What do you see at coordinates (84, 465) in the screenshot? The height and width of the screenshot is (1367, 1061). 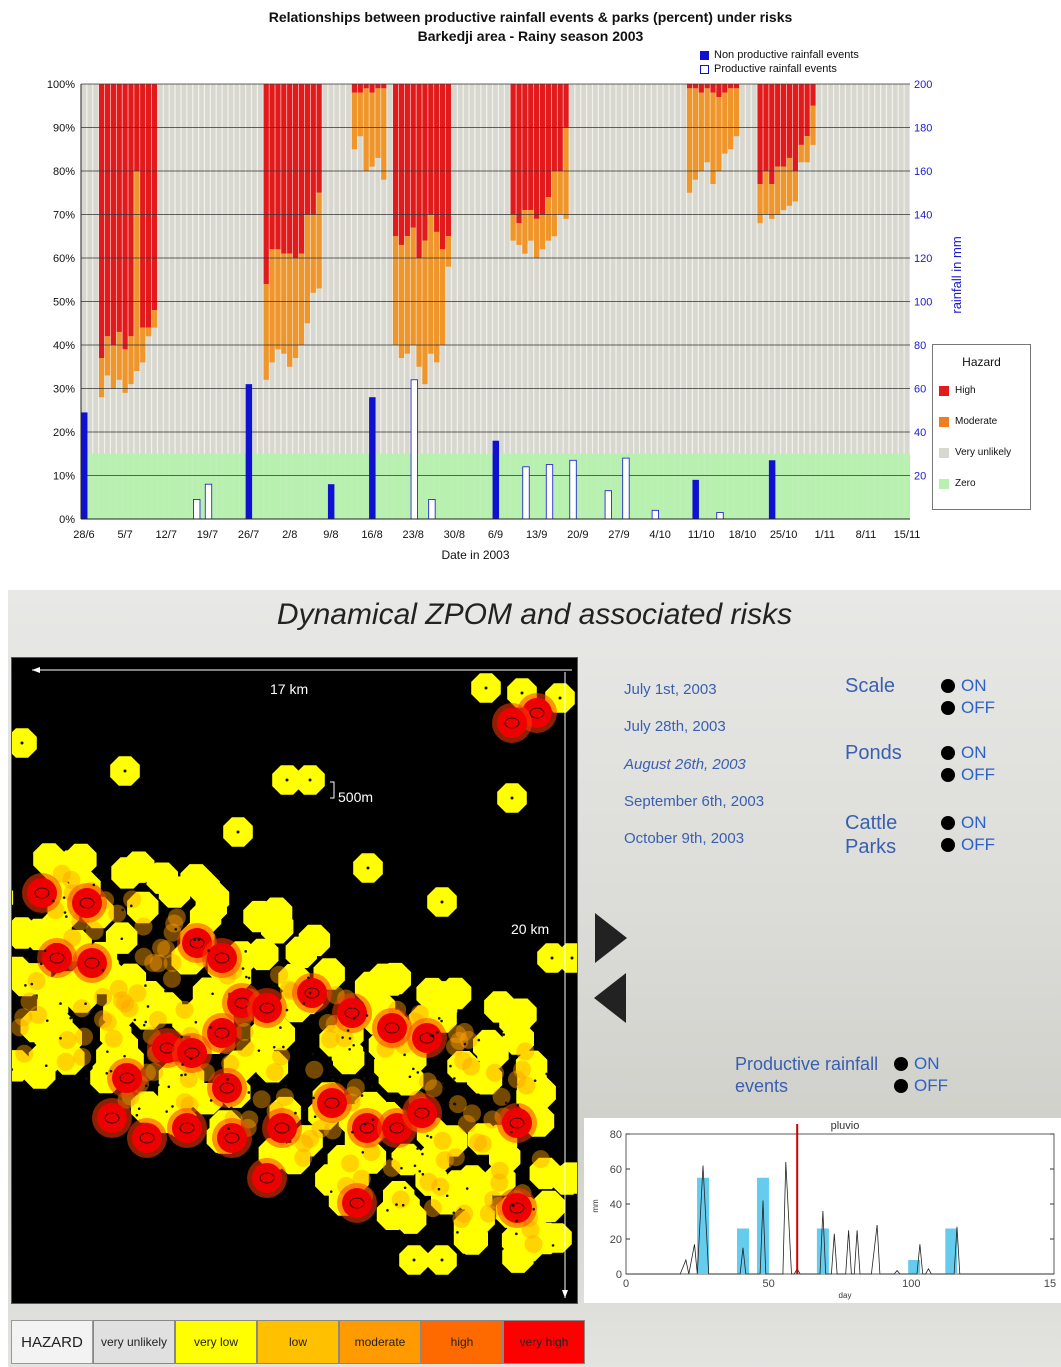 I see `non-productive-rain-bar` at bounding box center [84, 465].